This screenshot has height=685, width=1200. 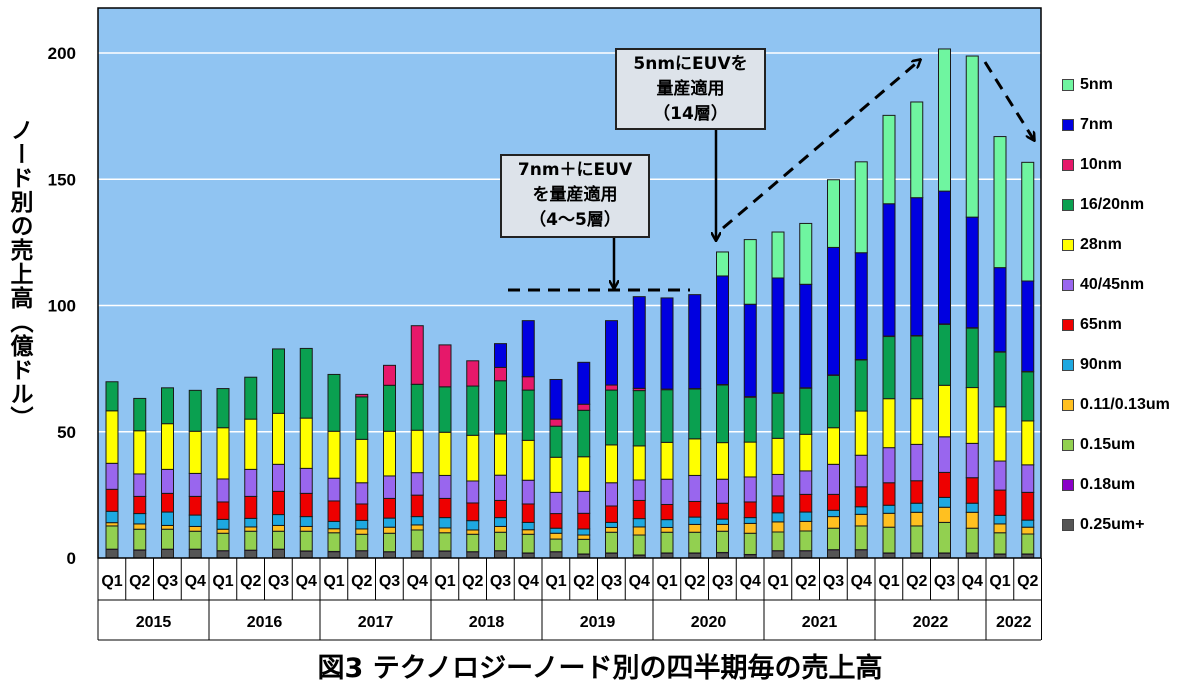 I want to click on annotation-line: を量産適用, so click(x=575, y=195).